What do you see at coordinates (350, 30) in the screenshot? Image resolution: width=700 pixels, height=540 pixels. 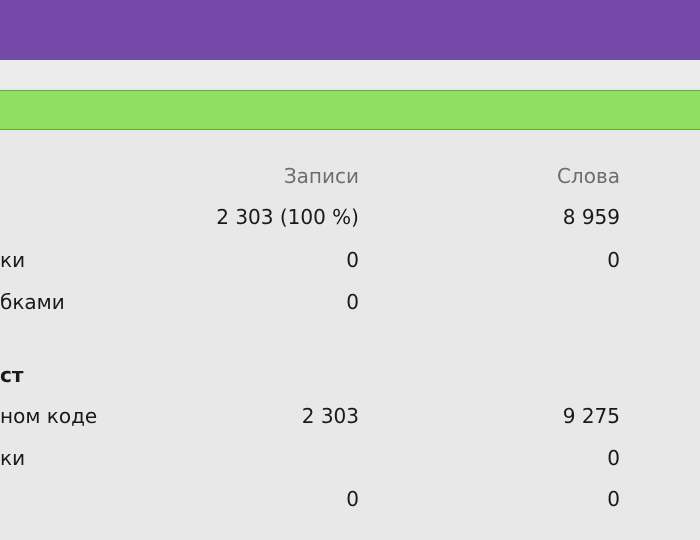 I see `window-title-bar` at bounding box center [350, 30].